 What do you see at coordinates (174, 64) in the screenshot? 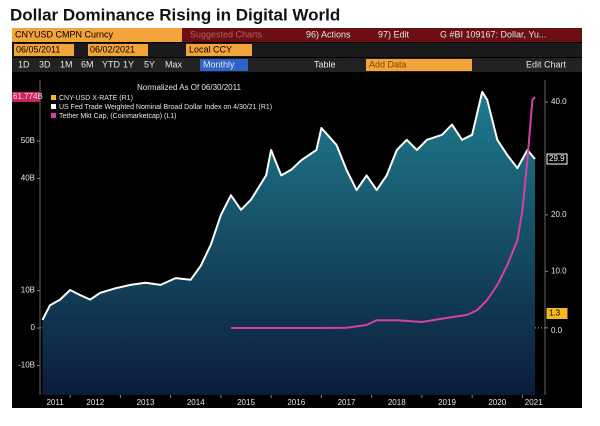
I see `period: Max` at bounding box center [174, 64].